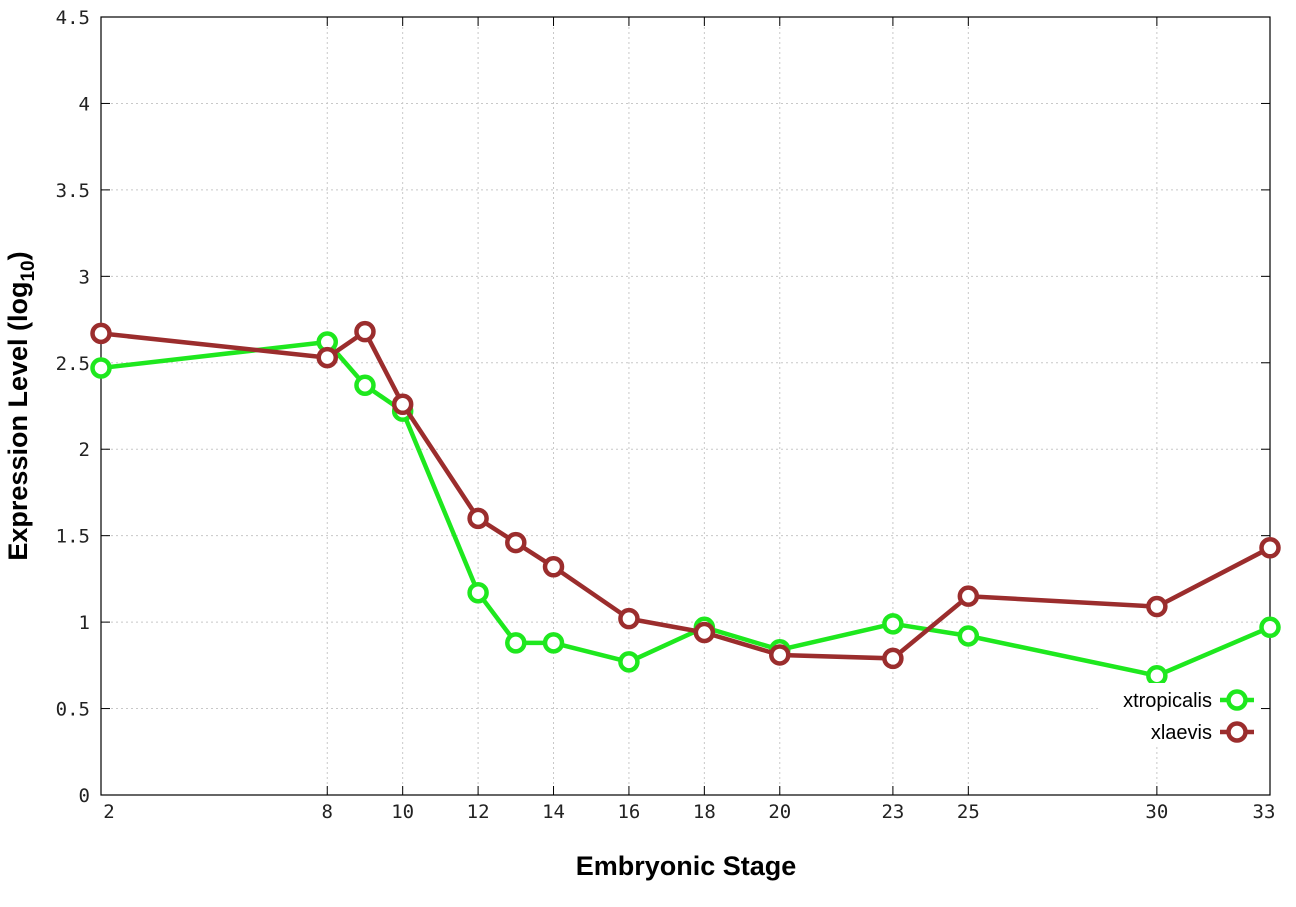 The height and width of the screenshot is (907, 1296). I want to click on legend-marker-xtropicalis, so click(1237, 700).